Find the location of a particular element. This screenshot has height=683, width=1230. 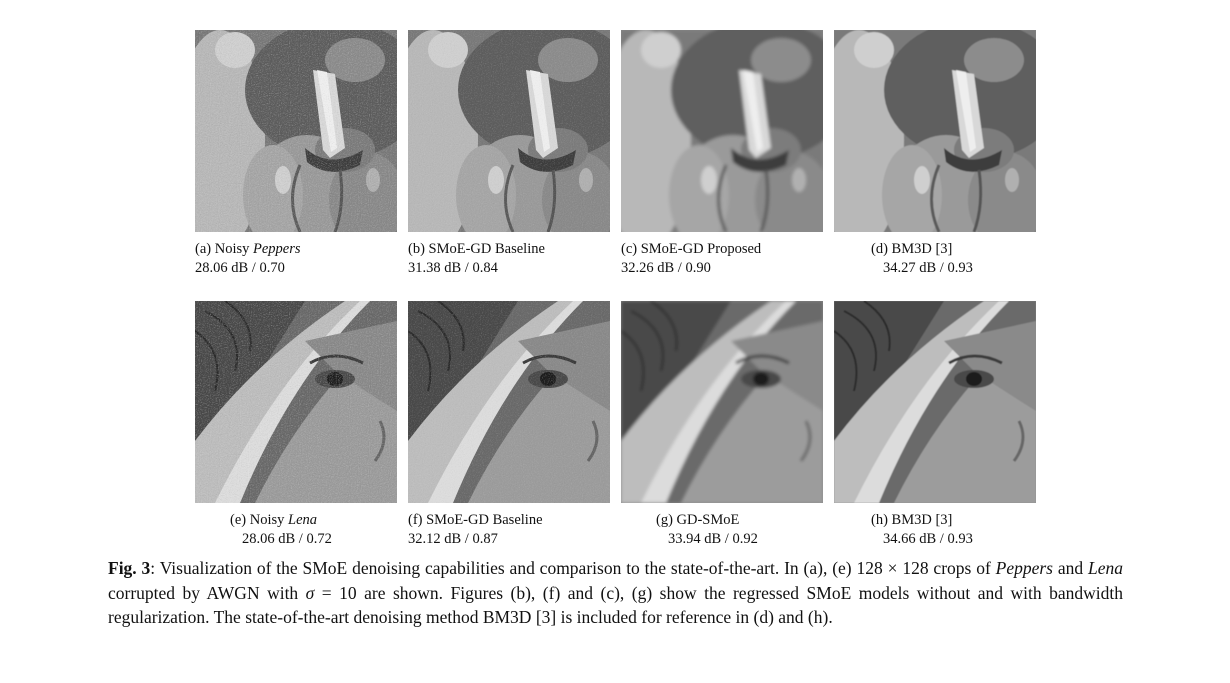

panel-g-image is located at coordinates (722, 402).